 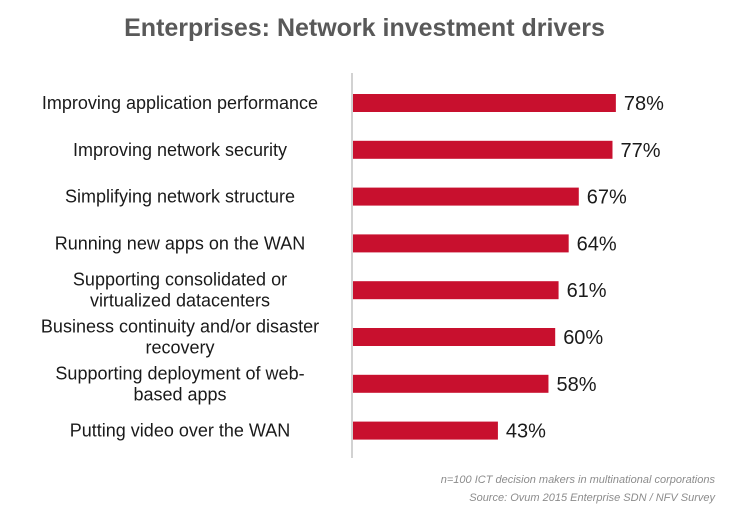 What do you see at coordinates (180, 103) in the screenshot?
I see `category-label: Improving application performance` at bounding box center [180, 103].